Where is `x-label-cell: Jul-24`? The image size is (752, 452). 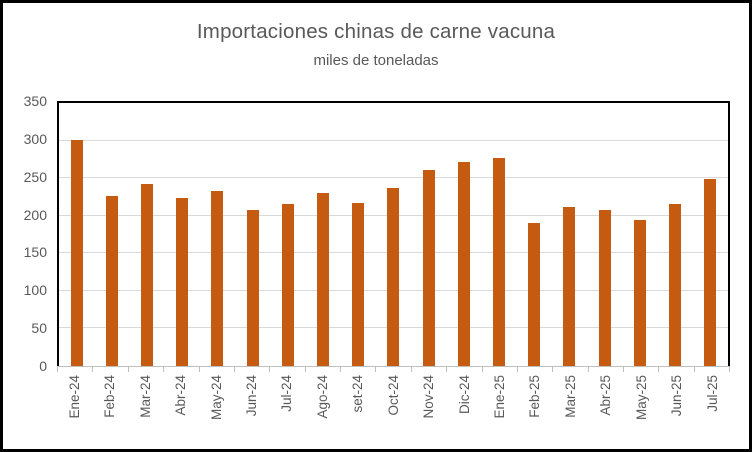 x-label-cell: Jul-24 is located at coordinates (287, 411).